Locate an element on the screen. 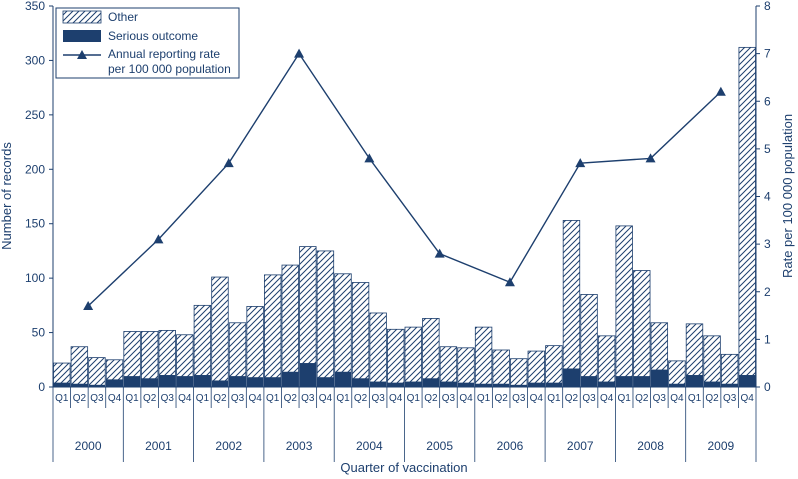 This screenshot has height=479, width=798. legend-label-rate-2: per 100 000 population is located at coordinates (169, 69).